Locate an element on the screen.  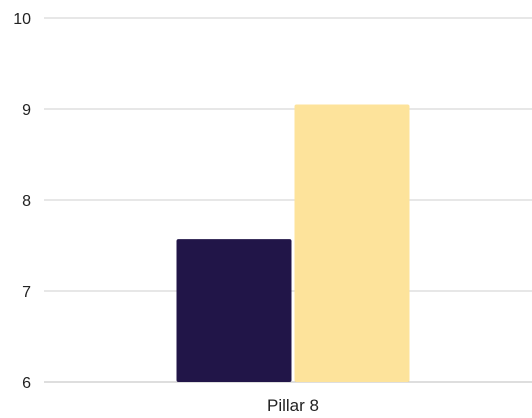
y-tick-label: 6 is located at coordinates (26, 383).